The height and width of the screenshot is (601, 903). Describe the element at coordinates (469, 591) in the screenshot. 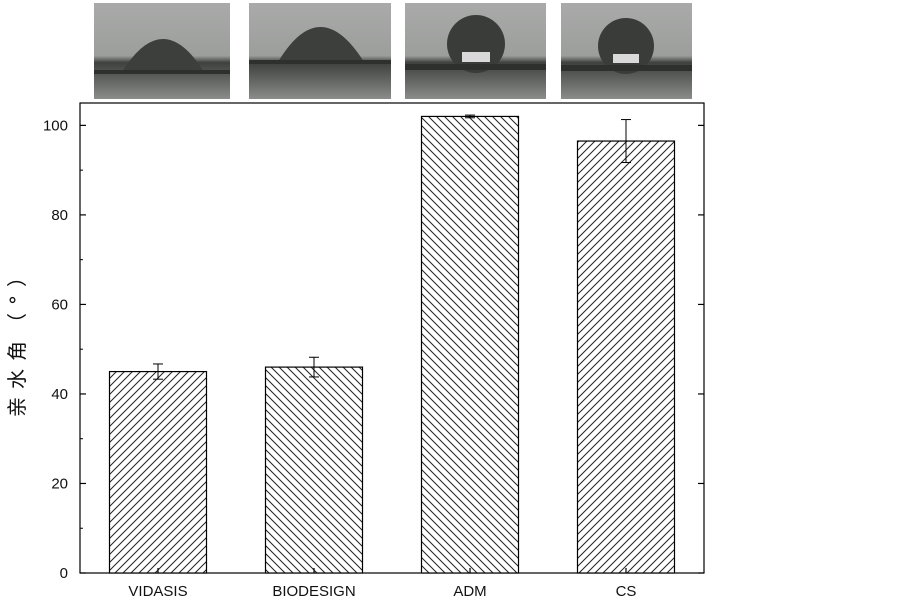

I see `x-tick-label: ADM` at that location.